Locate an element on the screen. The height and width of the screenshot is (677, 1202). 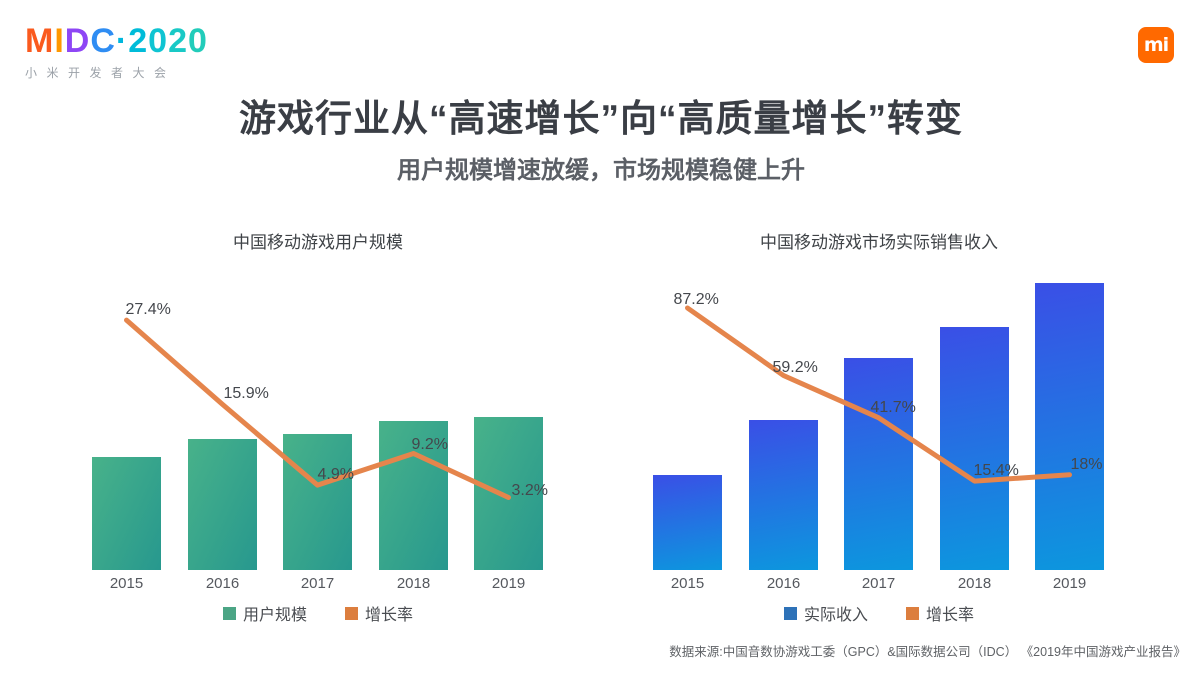
logo-letter: I is located at coordinates (59, 41).